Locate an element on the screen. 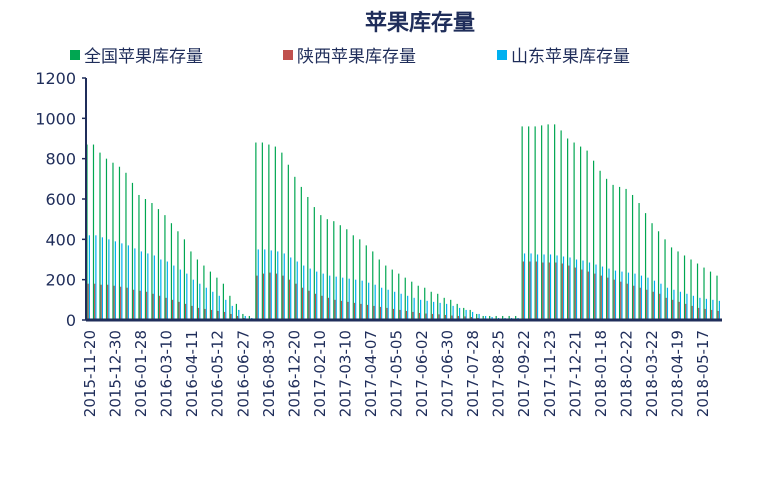 The height and width of the screenshot is (502, 757). x-tick-label: 2016-08-30 is located at coordinates (269, 373).